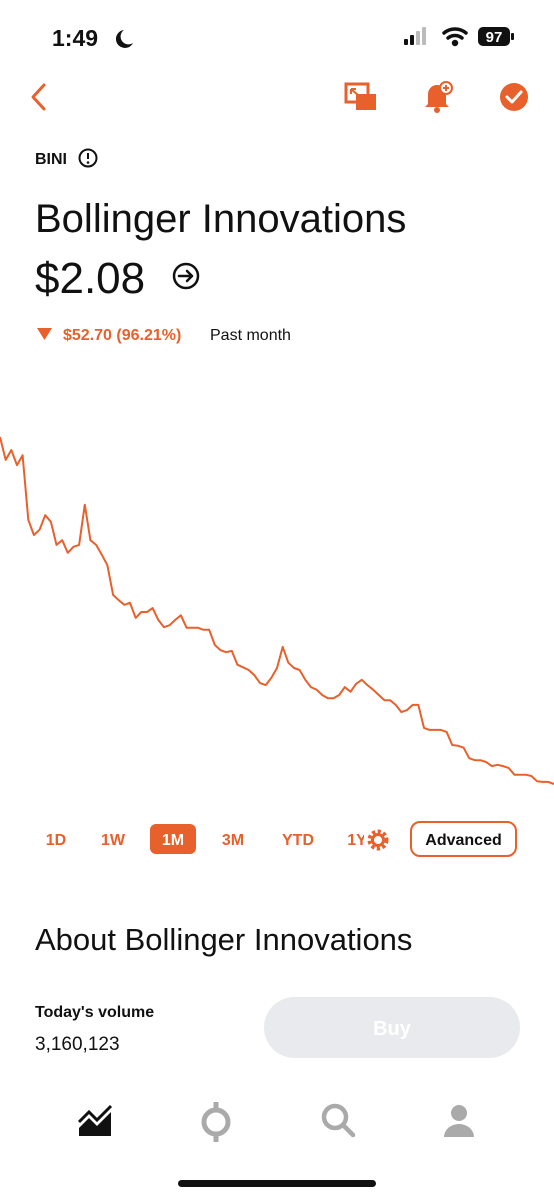  Describe the element at coordinates (455, 37) in the screenshot. I see `wifi-icon` at that location.